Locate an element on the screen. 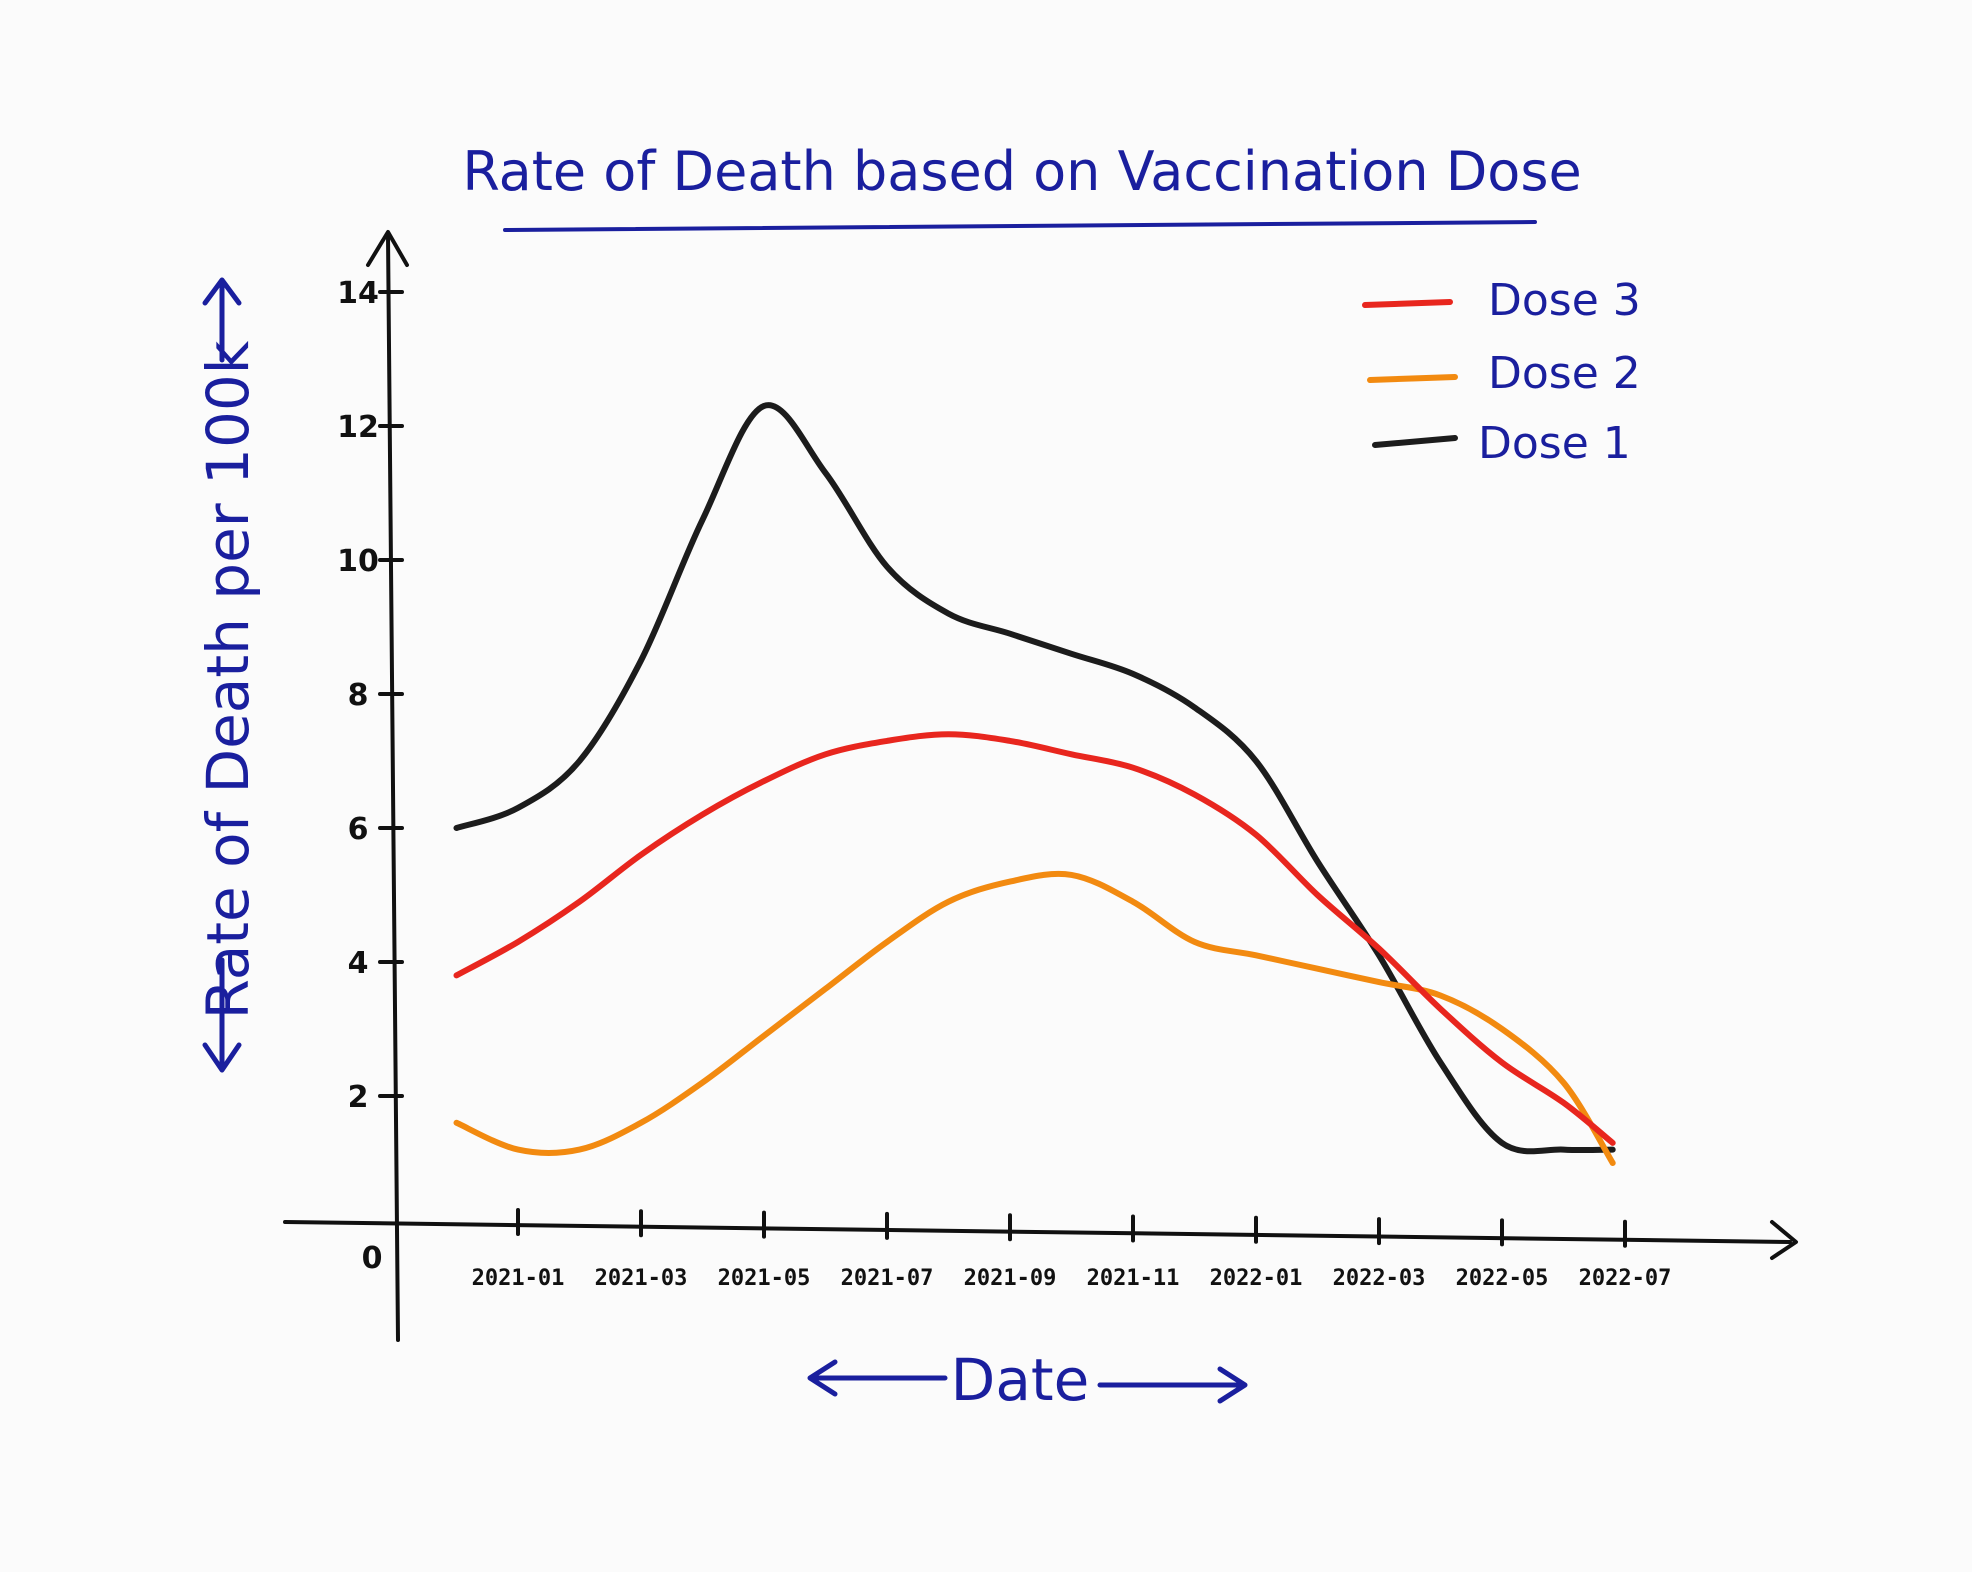 This screenshot has height=1572, width=1972. x-axis-label: Date is located at coordinates (1020, 1380).